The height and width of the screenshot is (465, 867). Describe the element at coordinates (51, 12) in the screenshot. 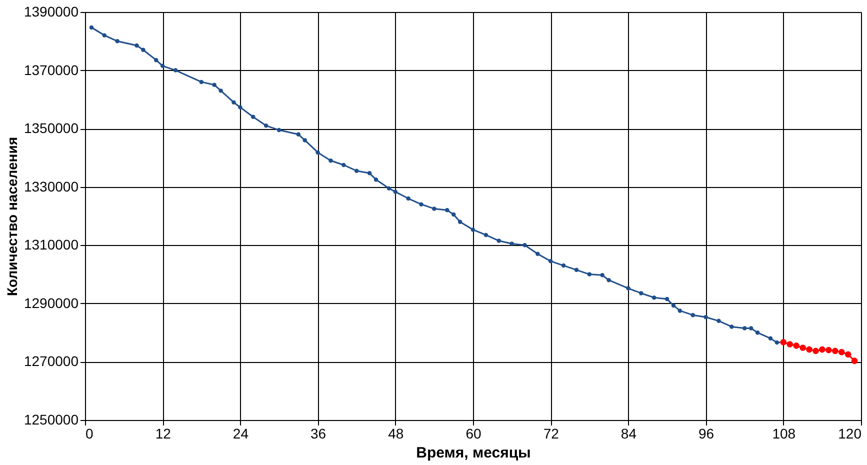

I see `y-tick-label: 1390000` at that location.